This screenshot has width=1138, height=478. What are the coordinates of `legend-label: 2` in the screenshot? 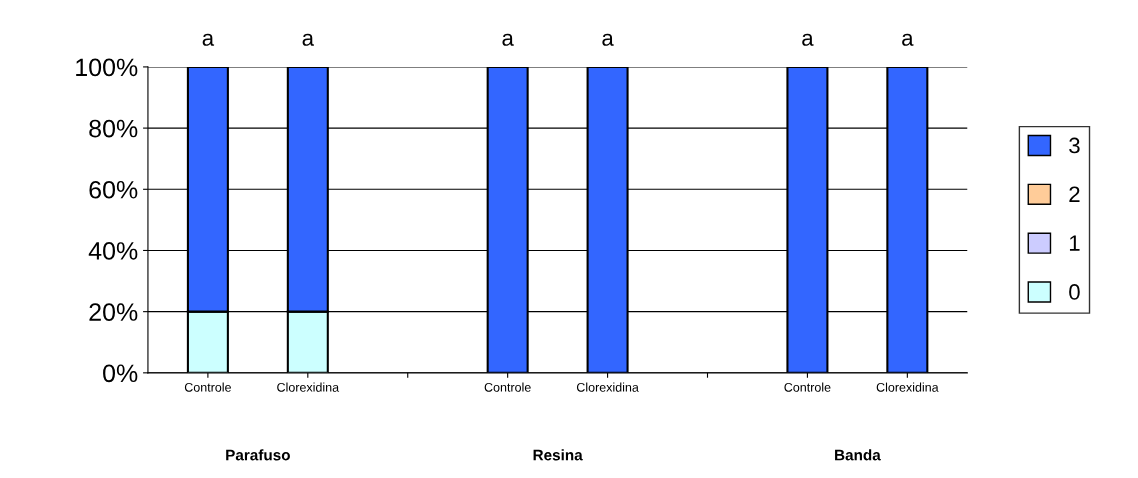 It's located at (1074, 194).